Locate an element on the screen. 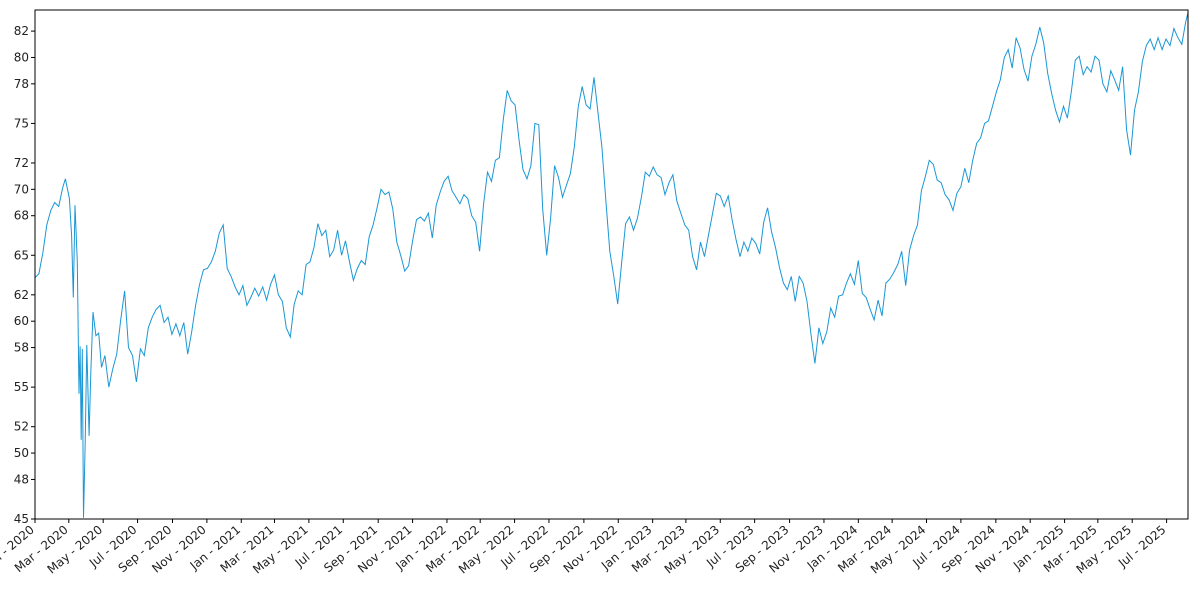 This screenshot has height=600, width=1200. y-tick-label: 82 is located at coordinates (21, 31).